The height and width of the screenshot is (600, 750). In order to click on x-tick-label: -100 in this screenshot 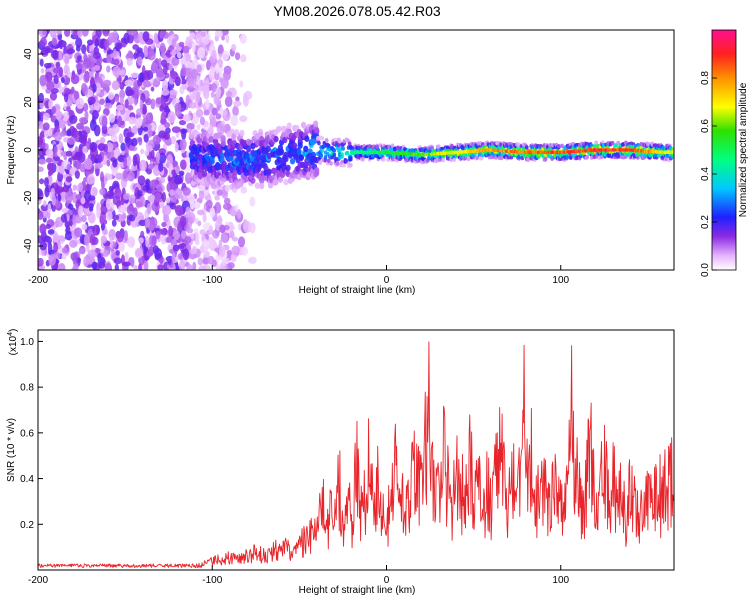, I will do `click(212, 580)`.